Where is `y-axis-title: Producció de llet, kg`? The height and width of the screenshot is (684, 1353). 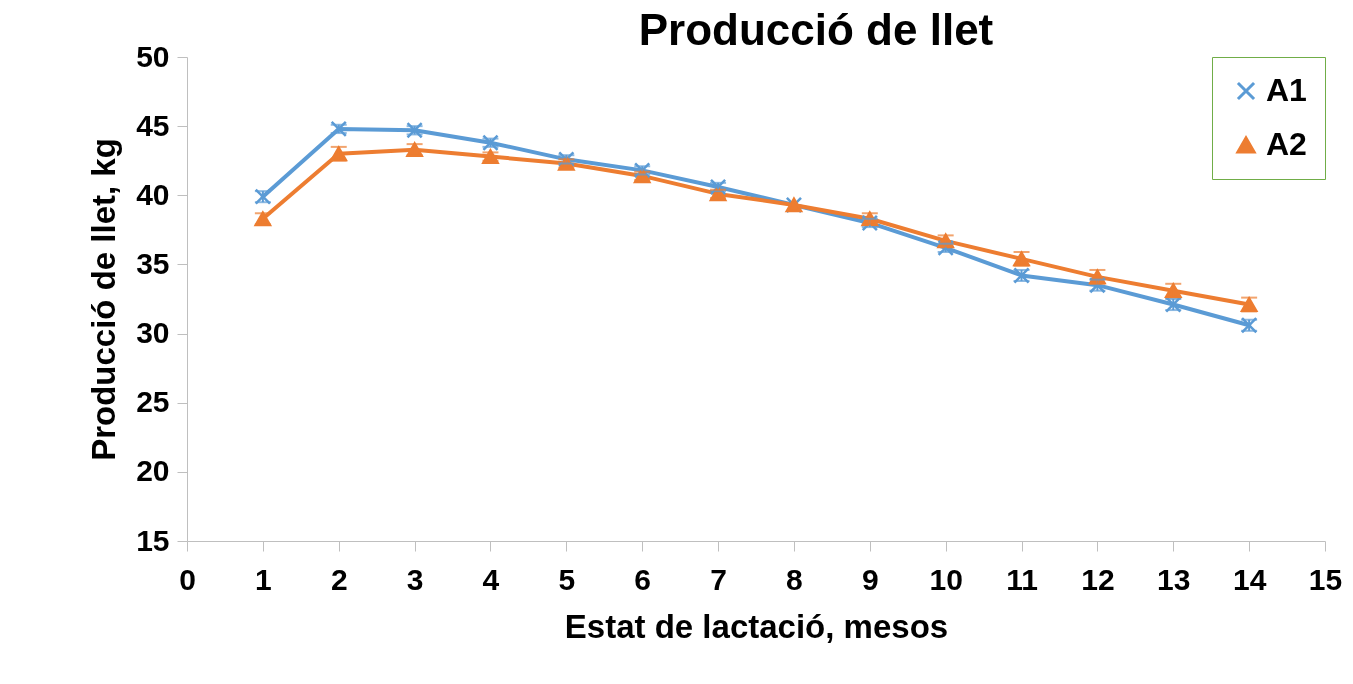 y-axis-title: Producció de llet, kg is located at coordinates (104, 299).